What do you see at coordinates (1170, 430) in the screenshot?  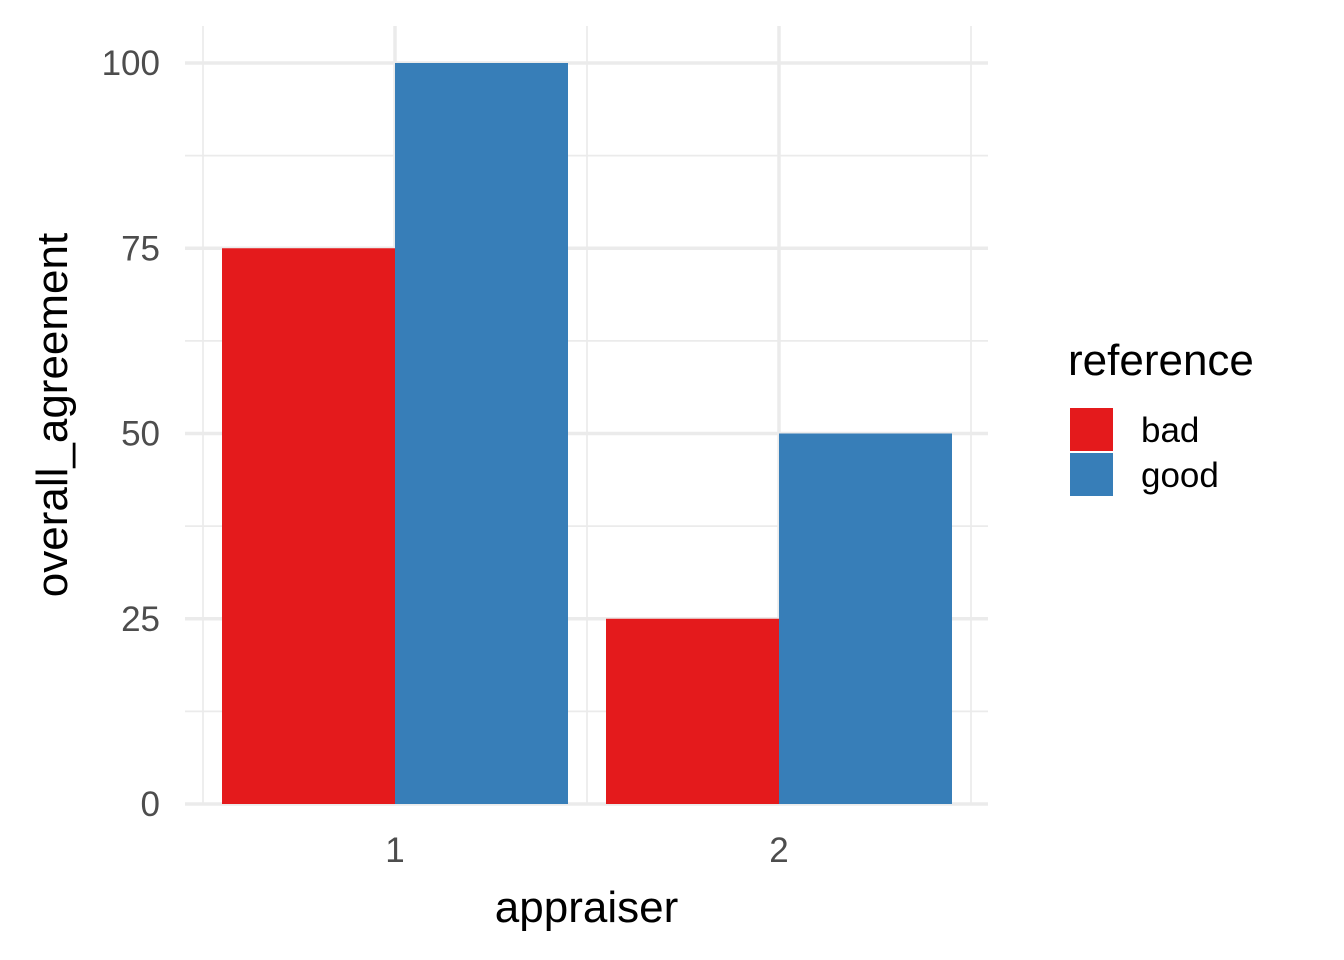 I see `legend-label-bad: bad` at bounding box center [1170, 430].